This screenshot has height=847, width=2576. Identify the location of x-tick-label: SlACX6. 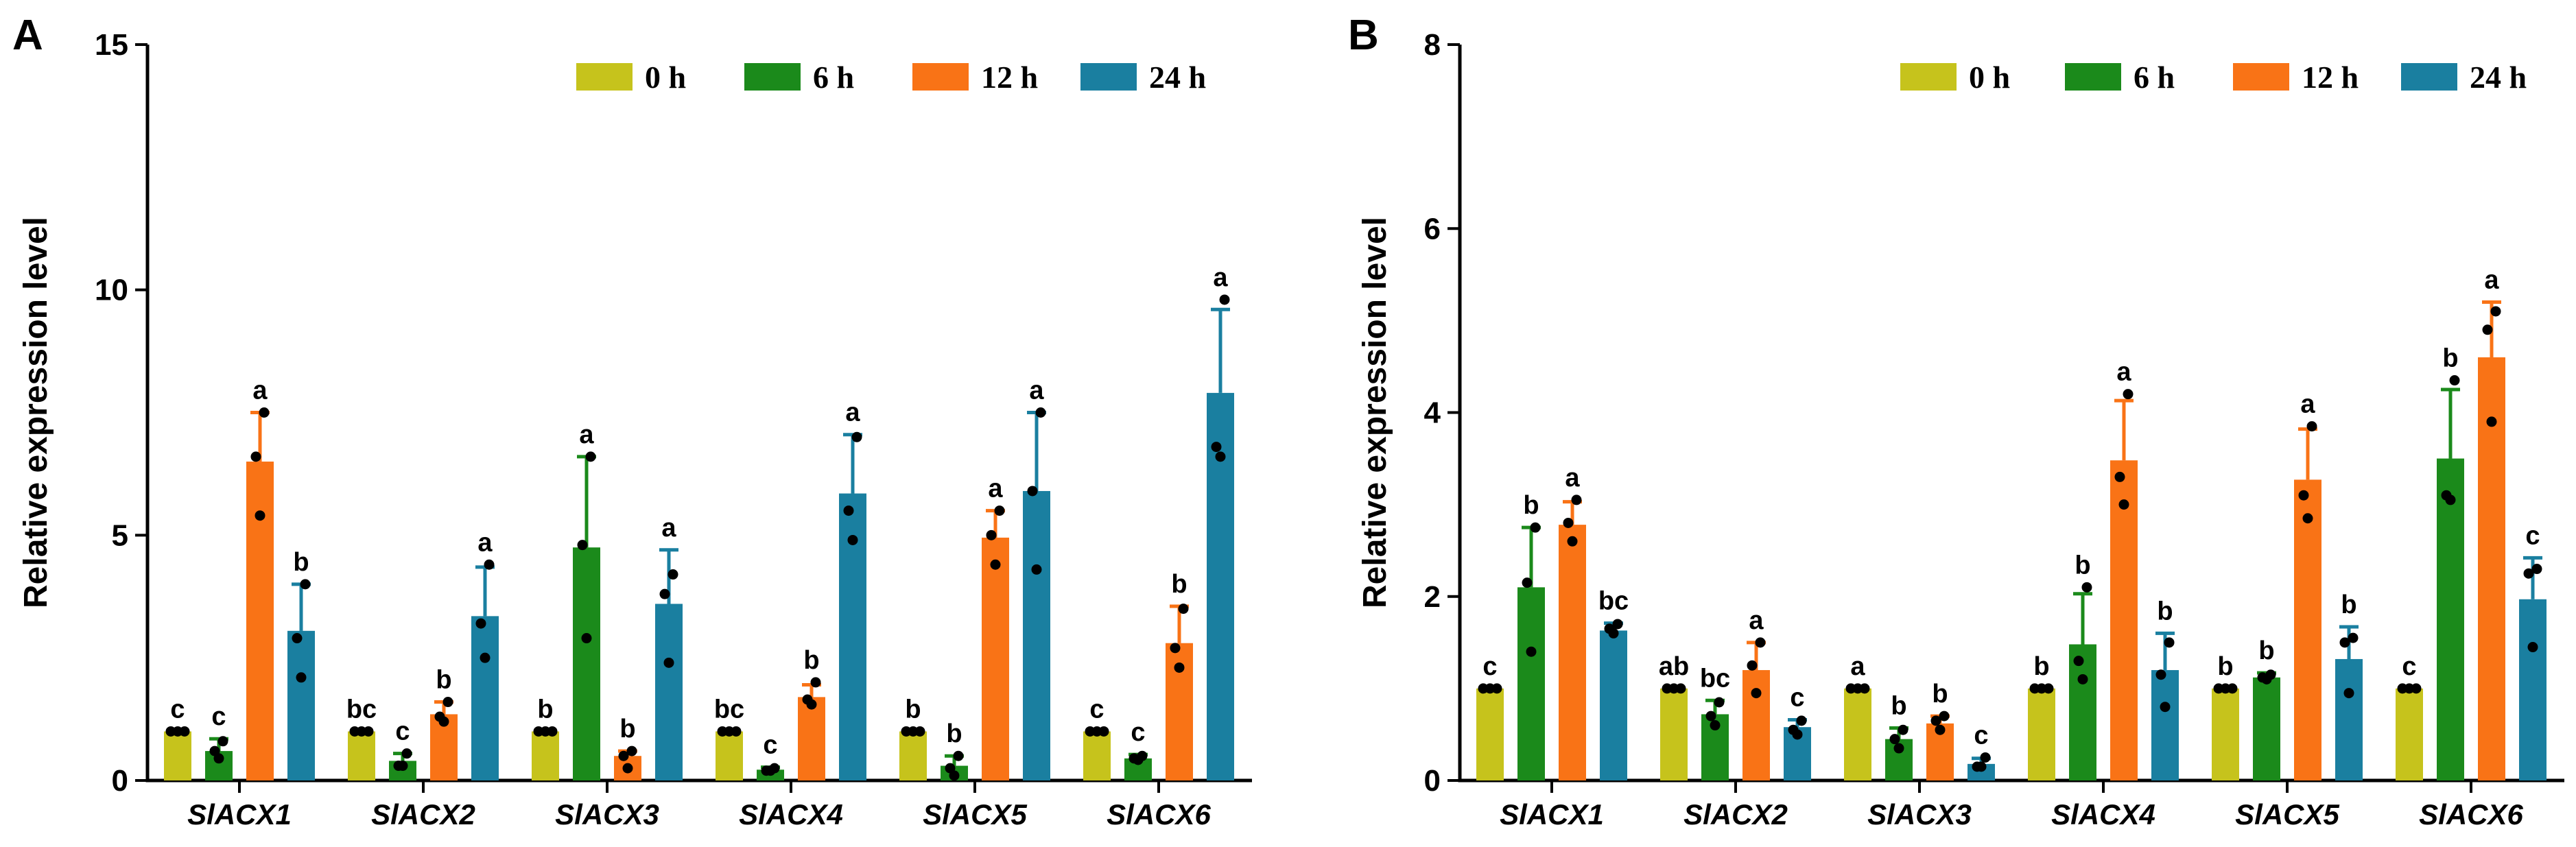
(1159, 814).